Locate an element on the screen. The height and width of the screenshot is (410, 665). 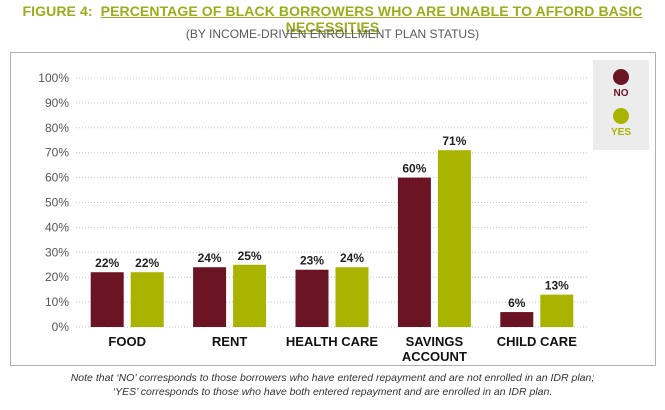
legend-label-yes: YES is located at coordinates (621, 132).